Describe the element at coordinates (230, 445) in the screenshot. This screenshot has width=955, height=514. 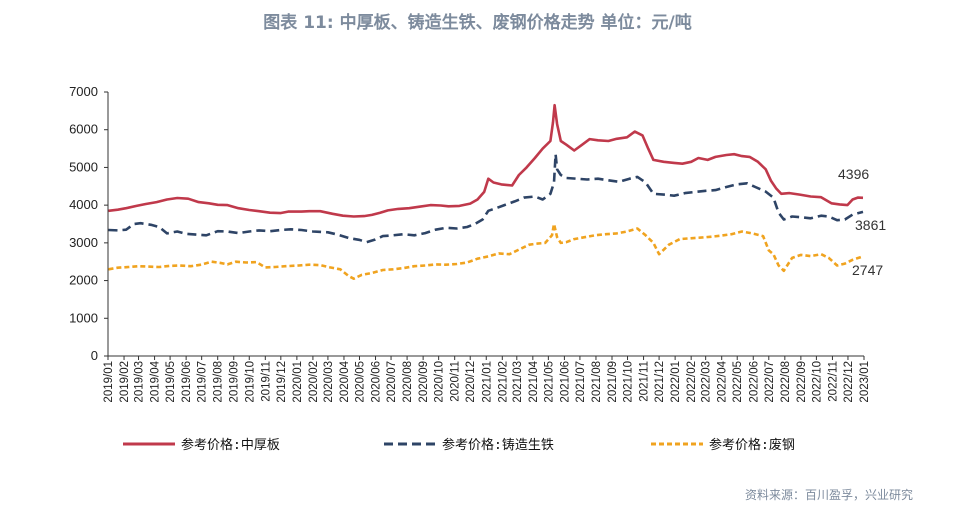
I see `legend-label: 参考价格:中厚板` at that location.